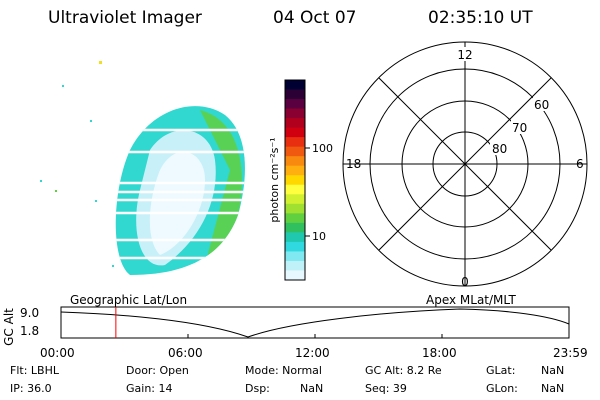 The image size is (600, 400). Describe the element at coordinates (519, 128) in the screenshot. I see `mlat-label-70: 70` at that location.